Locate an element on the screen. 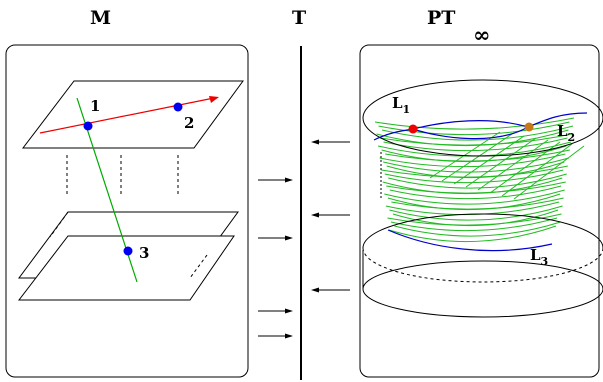  header-pt-subscript: ∞ is located at coordinates (482, 34).